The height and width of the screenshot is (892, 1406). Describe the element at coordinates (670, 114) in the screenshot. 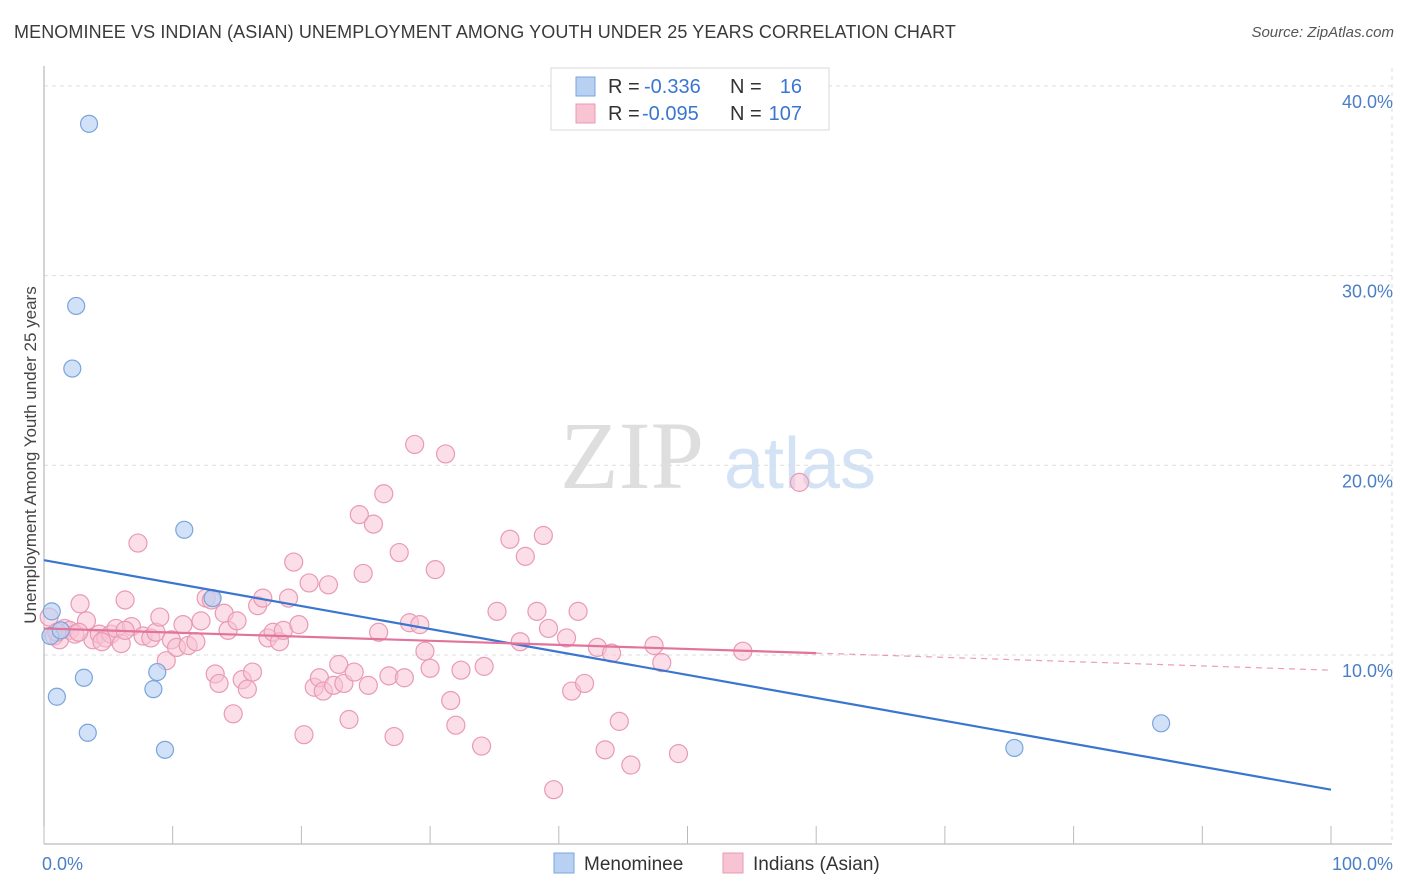

I see `legend-r-value: -0.095` at that location.